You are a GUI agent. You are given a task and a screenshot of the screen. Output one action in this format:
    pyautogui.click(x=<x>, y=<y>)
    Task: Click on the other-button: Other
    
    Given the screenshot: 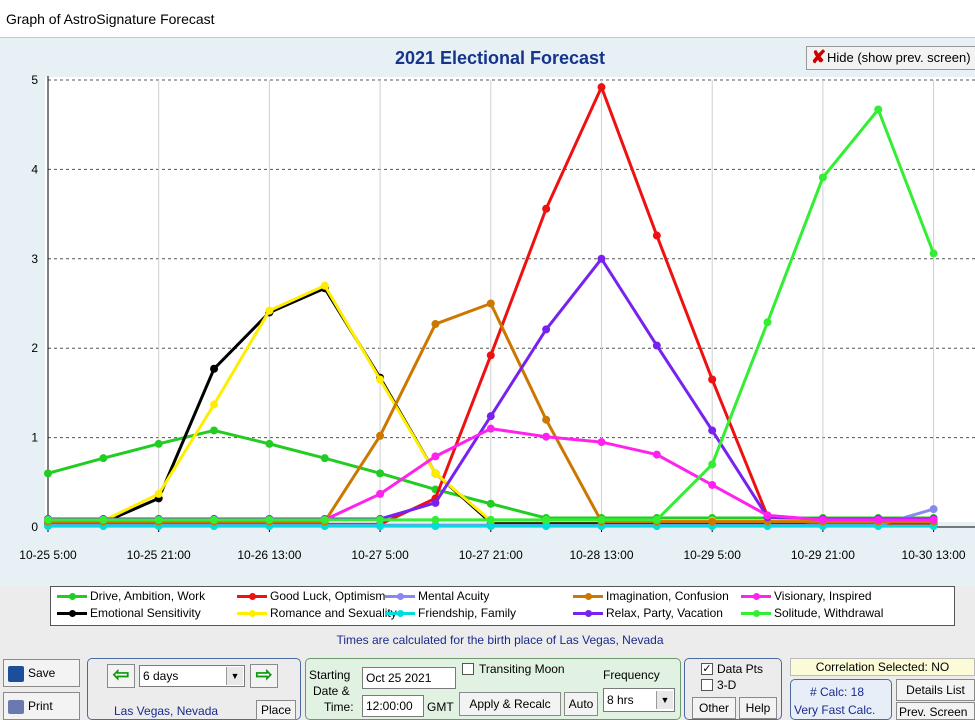 What is the action you would take?
    pyautogui.click(x=714, y=708)
    